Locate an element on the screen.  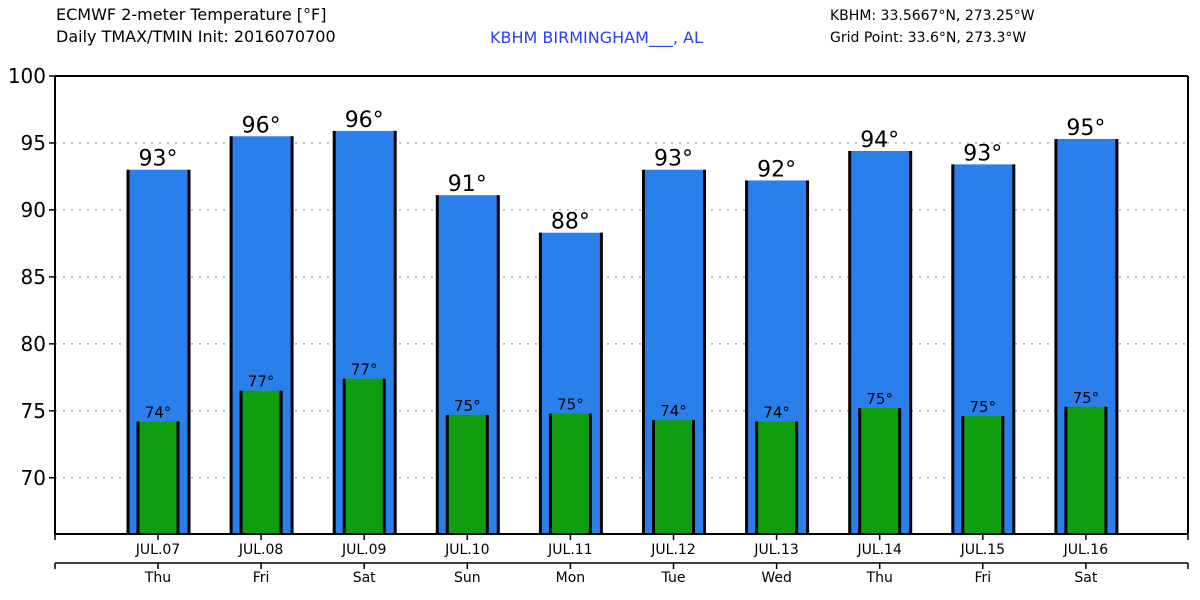
y-tick-label: 75 is located at coordinates (33, 411).